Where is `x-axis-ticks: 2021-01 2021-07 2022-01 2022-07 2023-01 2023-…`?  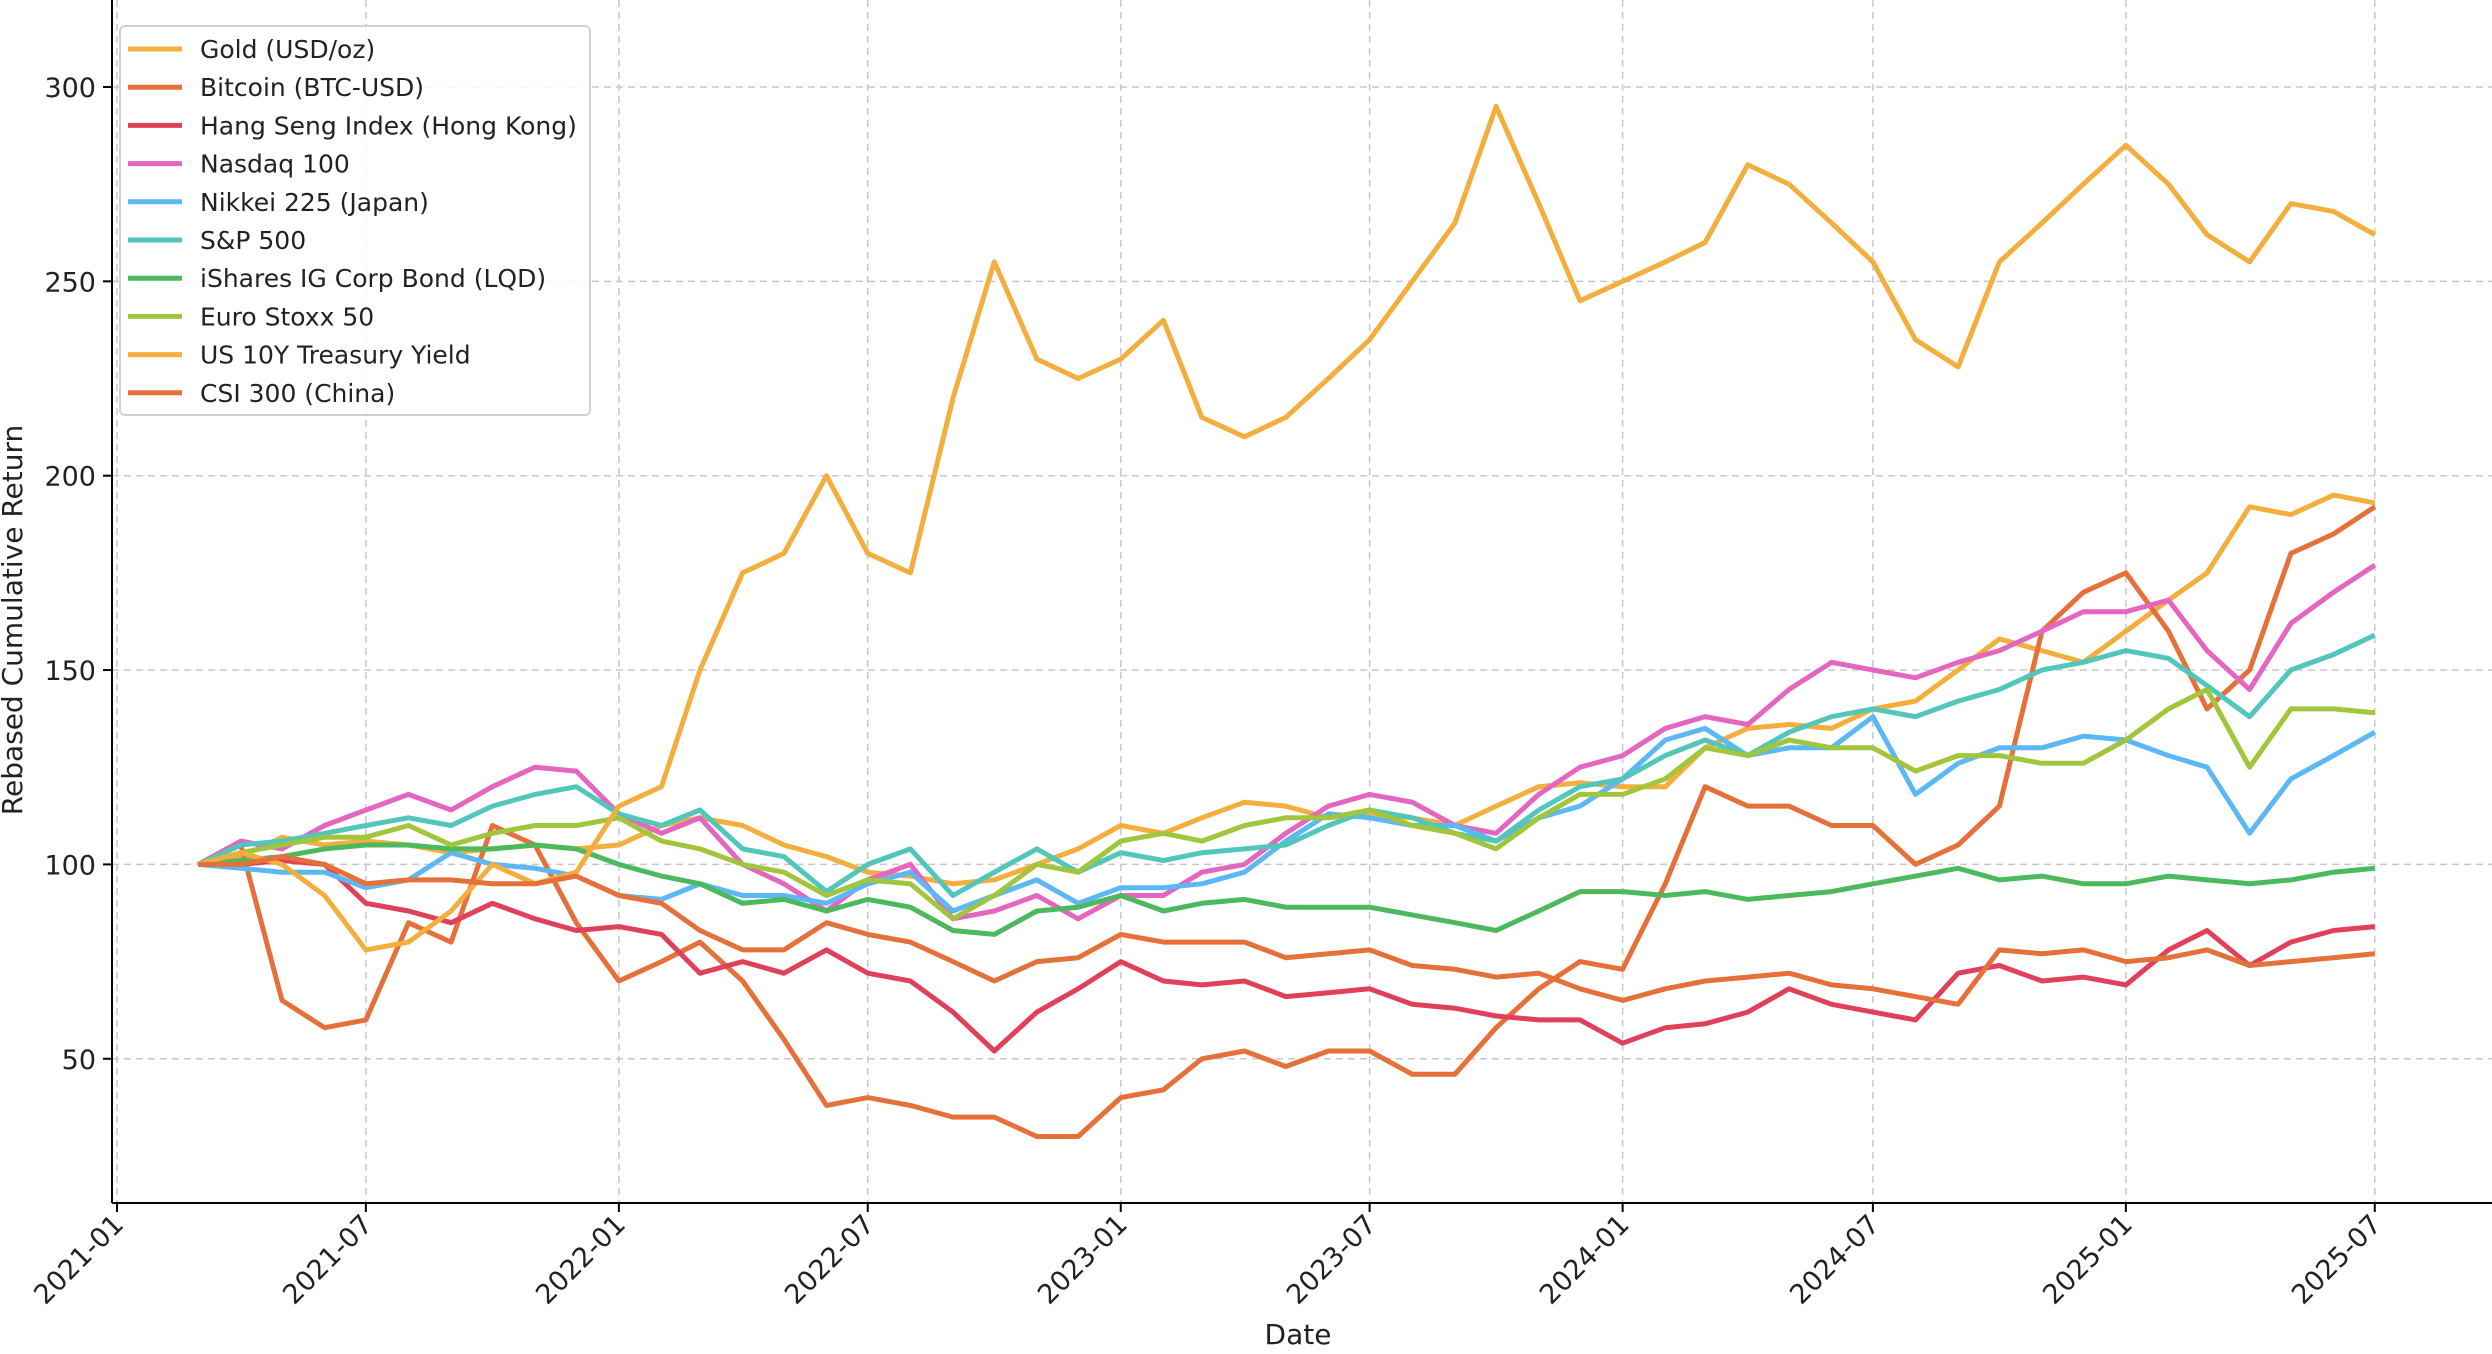 x-axis-ticks: 2021-01 2021-07 2022-01 2022-07 2023-01 2023-… is located at coordinates (1208, 1257).